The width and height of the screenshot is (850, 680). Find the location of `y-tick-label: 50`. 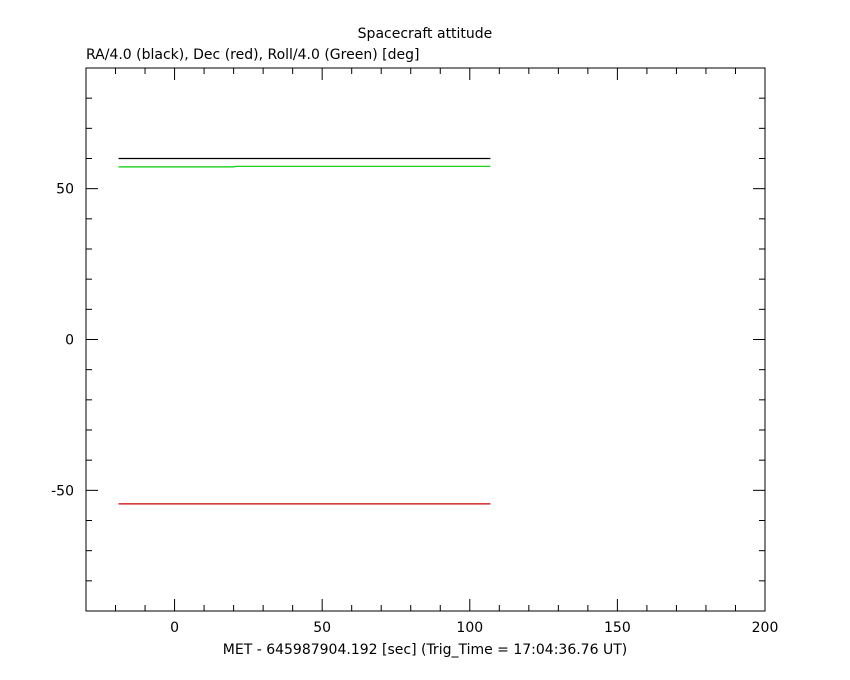

y-tick-label: 50 is located at coordinates (65, 190).